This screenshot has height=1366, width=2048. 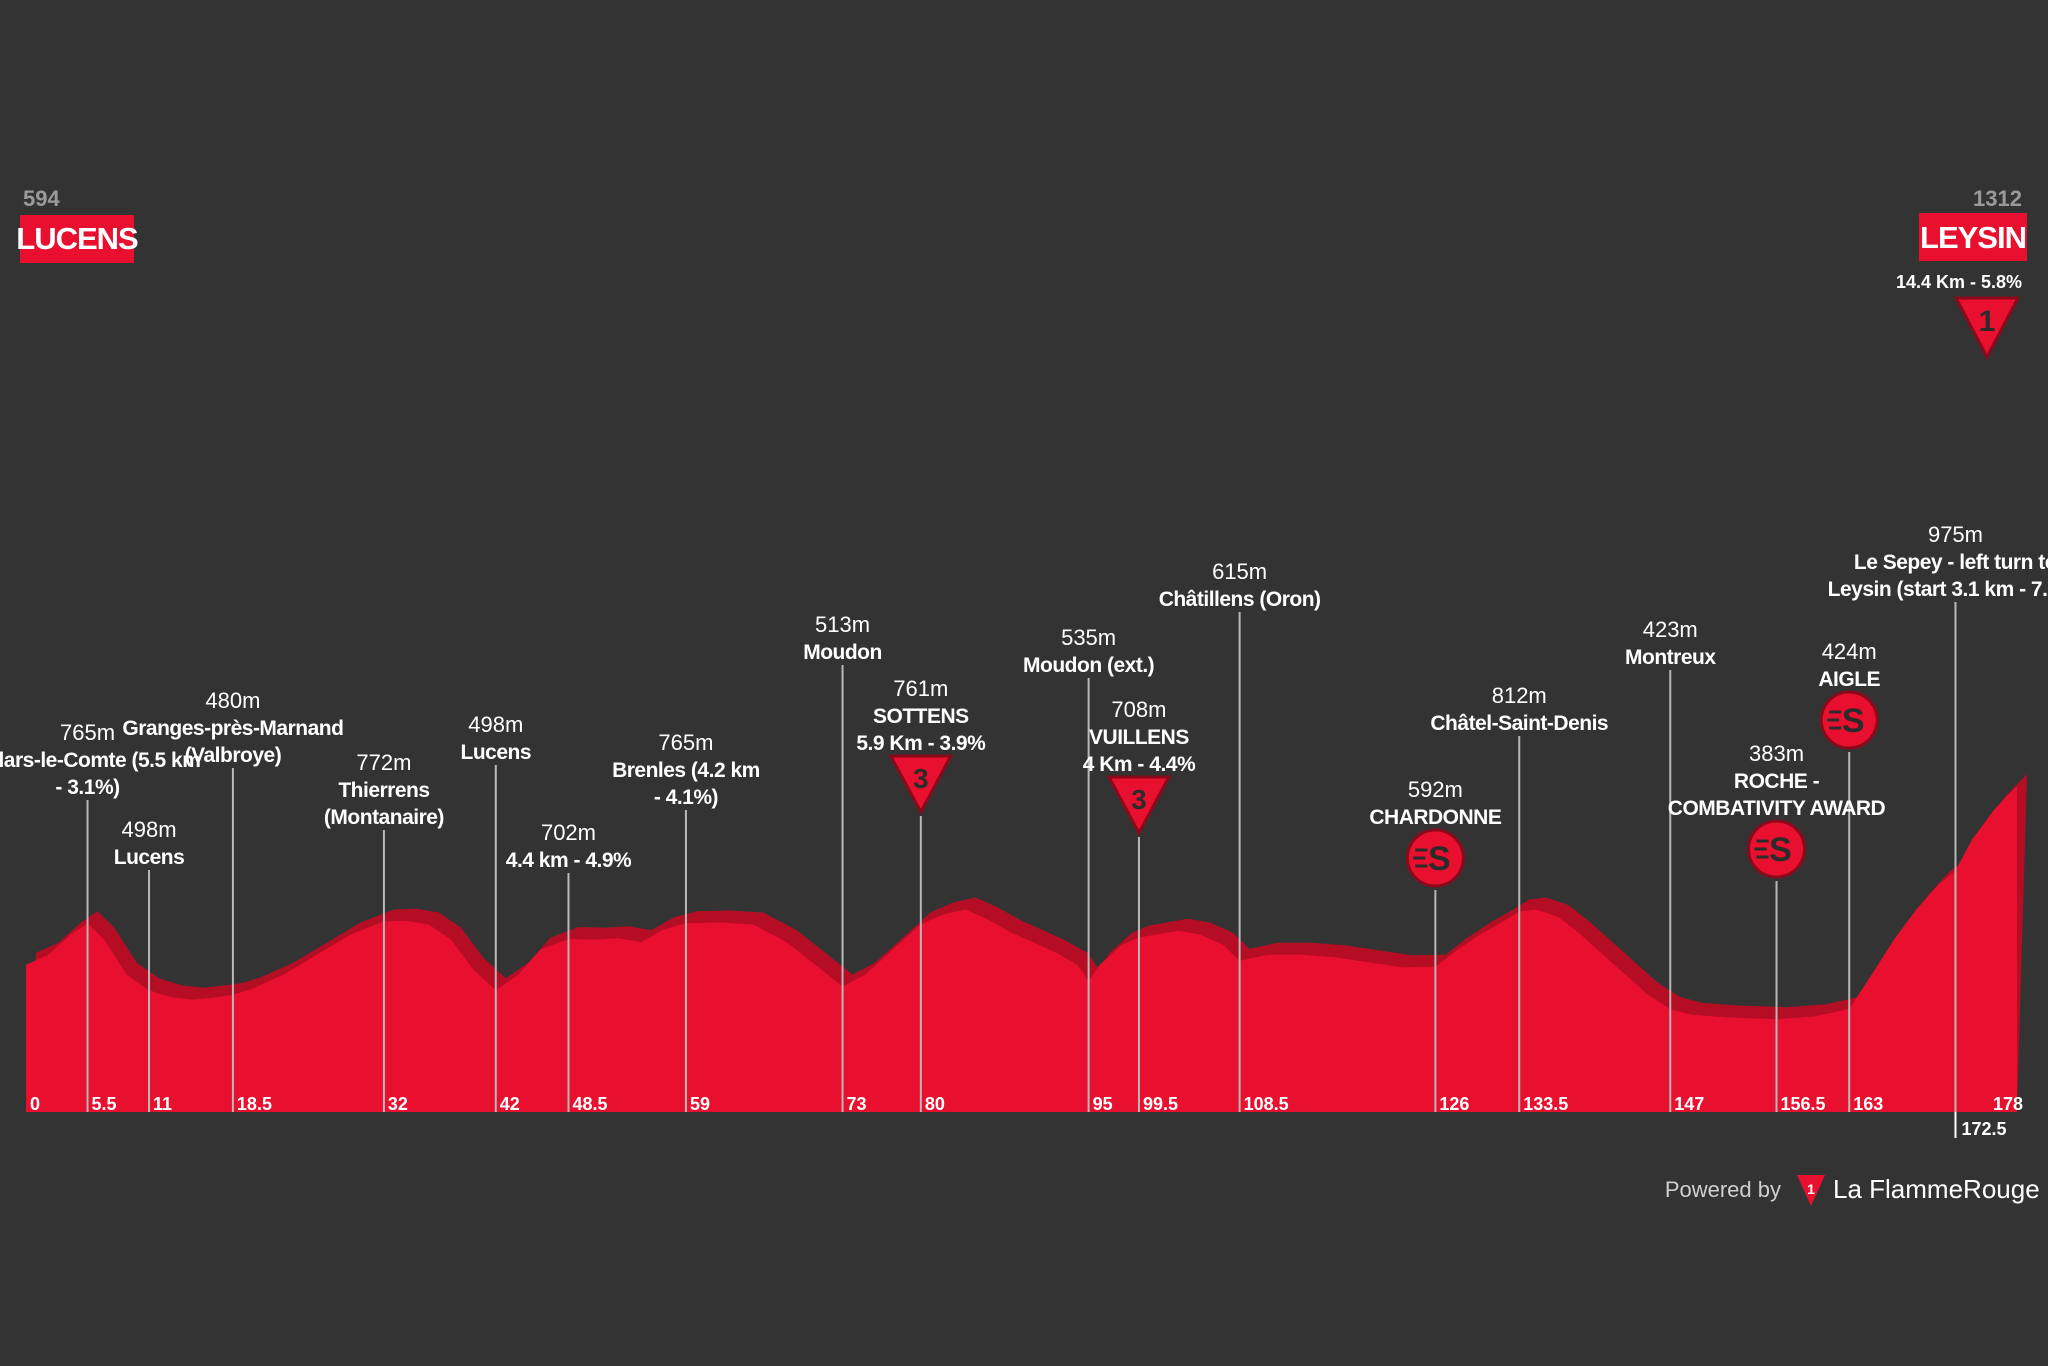 What do you see at coordinates (2008, 1104) in the screenshot?
I see `distance-tick-label: 178` at bounding box center [2008, 1104].